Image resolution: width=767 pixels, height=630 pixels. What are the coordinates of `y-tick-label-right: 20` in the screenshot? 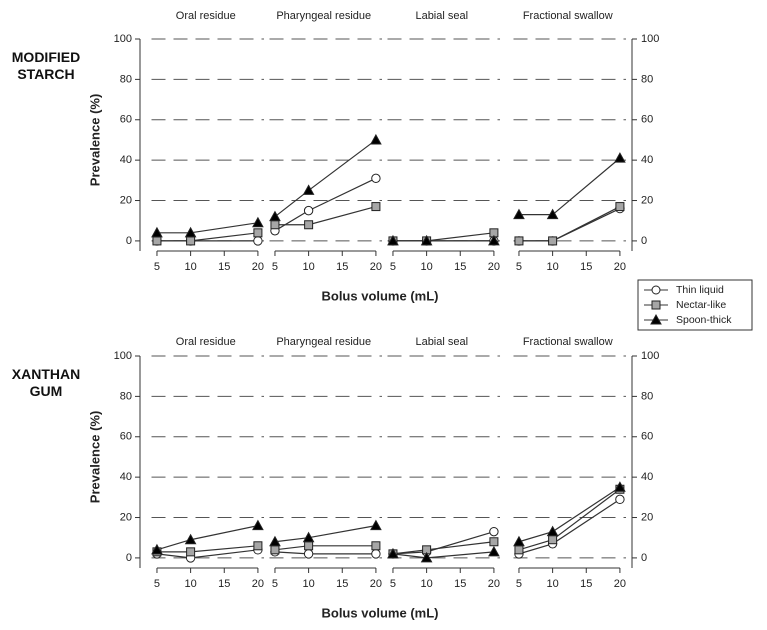 It's located at (647, 517).